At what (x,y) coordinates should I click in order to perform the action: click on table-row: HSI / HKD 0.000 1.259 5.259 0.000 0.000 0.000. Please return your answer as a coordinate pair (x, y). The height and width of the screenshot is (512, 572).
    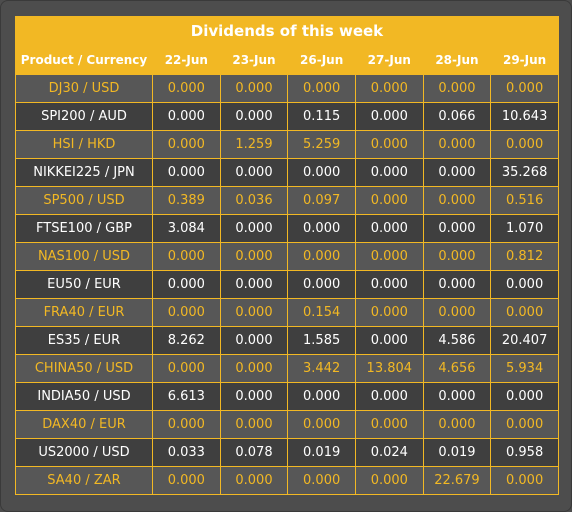
    Looking at the image, I should click on (287, 144).